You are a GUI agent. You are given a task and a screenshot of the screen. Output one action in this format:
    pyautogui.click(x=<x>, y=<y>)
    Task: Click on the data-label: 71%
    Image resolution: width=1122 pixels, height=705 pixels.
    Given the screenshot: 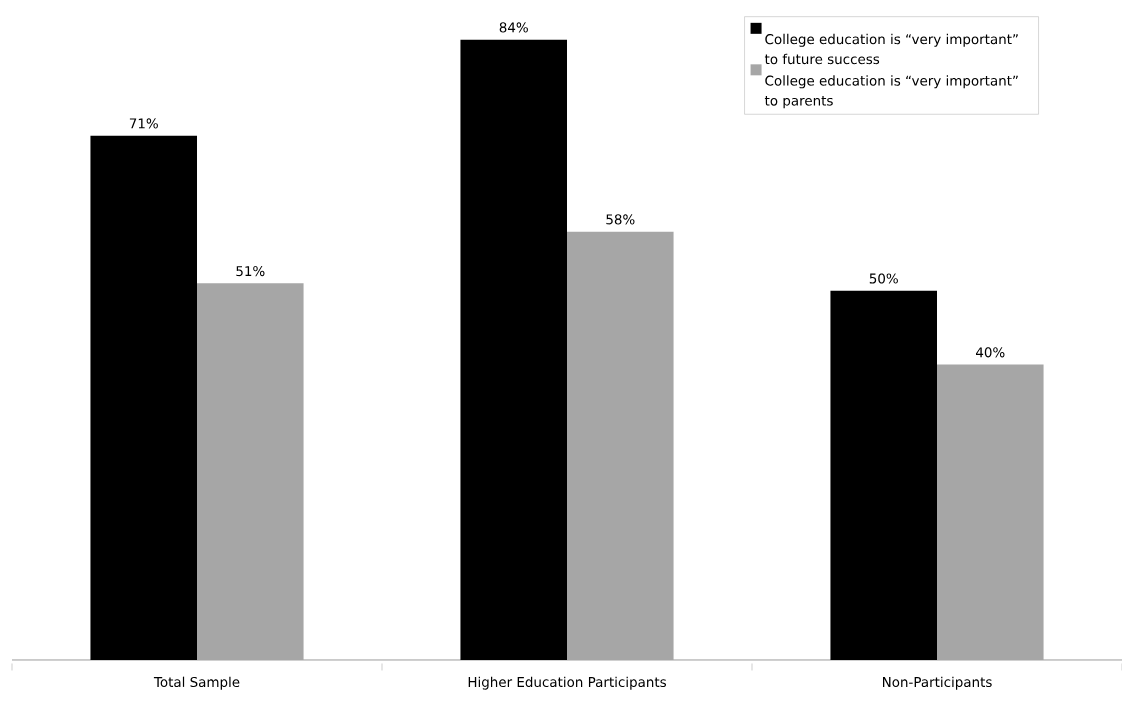 What is the action you would take?
    pyautogui.click(x=143, y=123)
    